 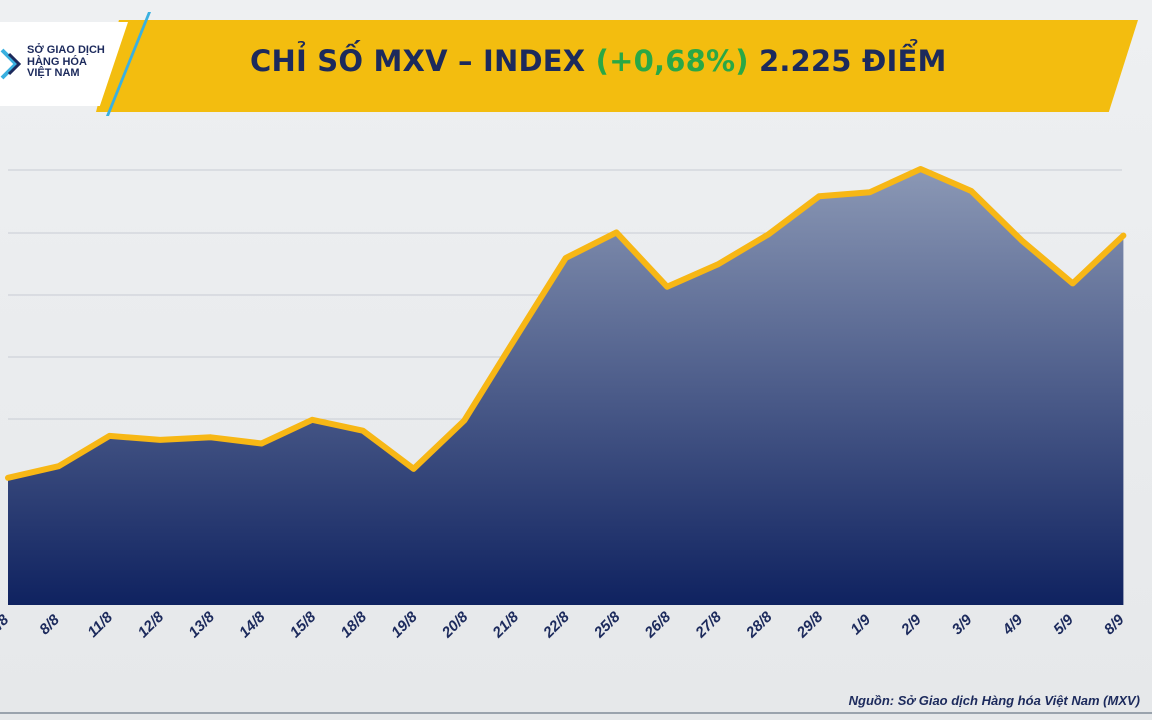 What do you see at coordinates (810, 625) in the screenshot?
I see `x-tick-label: 29/8` at bounding box center [810, 625].